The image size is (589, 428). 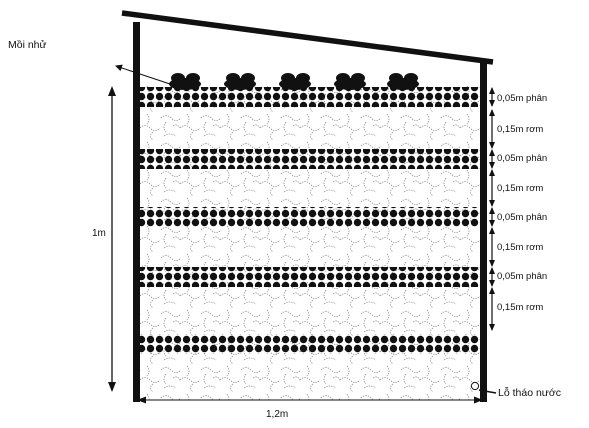 What do you see at coordinates (27, 45) in the screenshot?
I see `bait-label: Mồi nhử` at bounding box center [27, 45].